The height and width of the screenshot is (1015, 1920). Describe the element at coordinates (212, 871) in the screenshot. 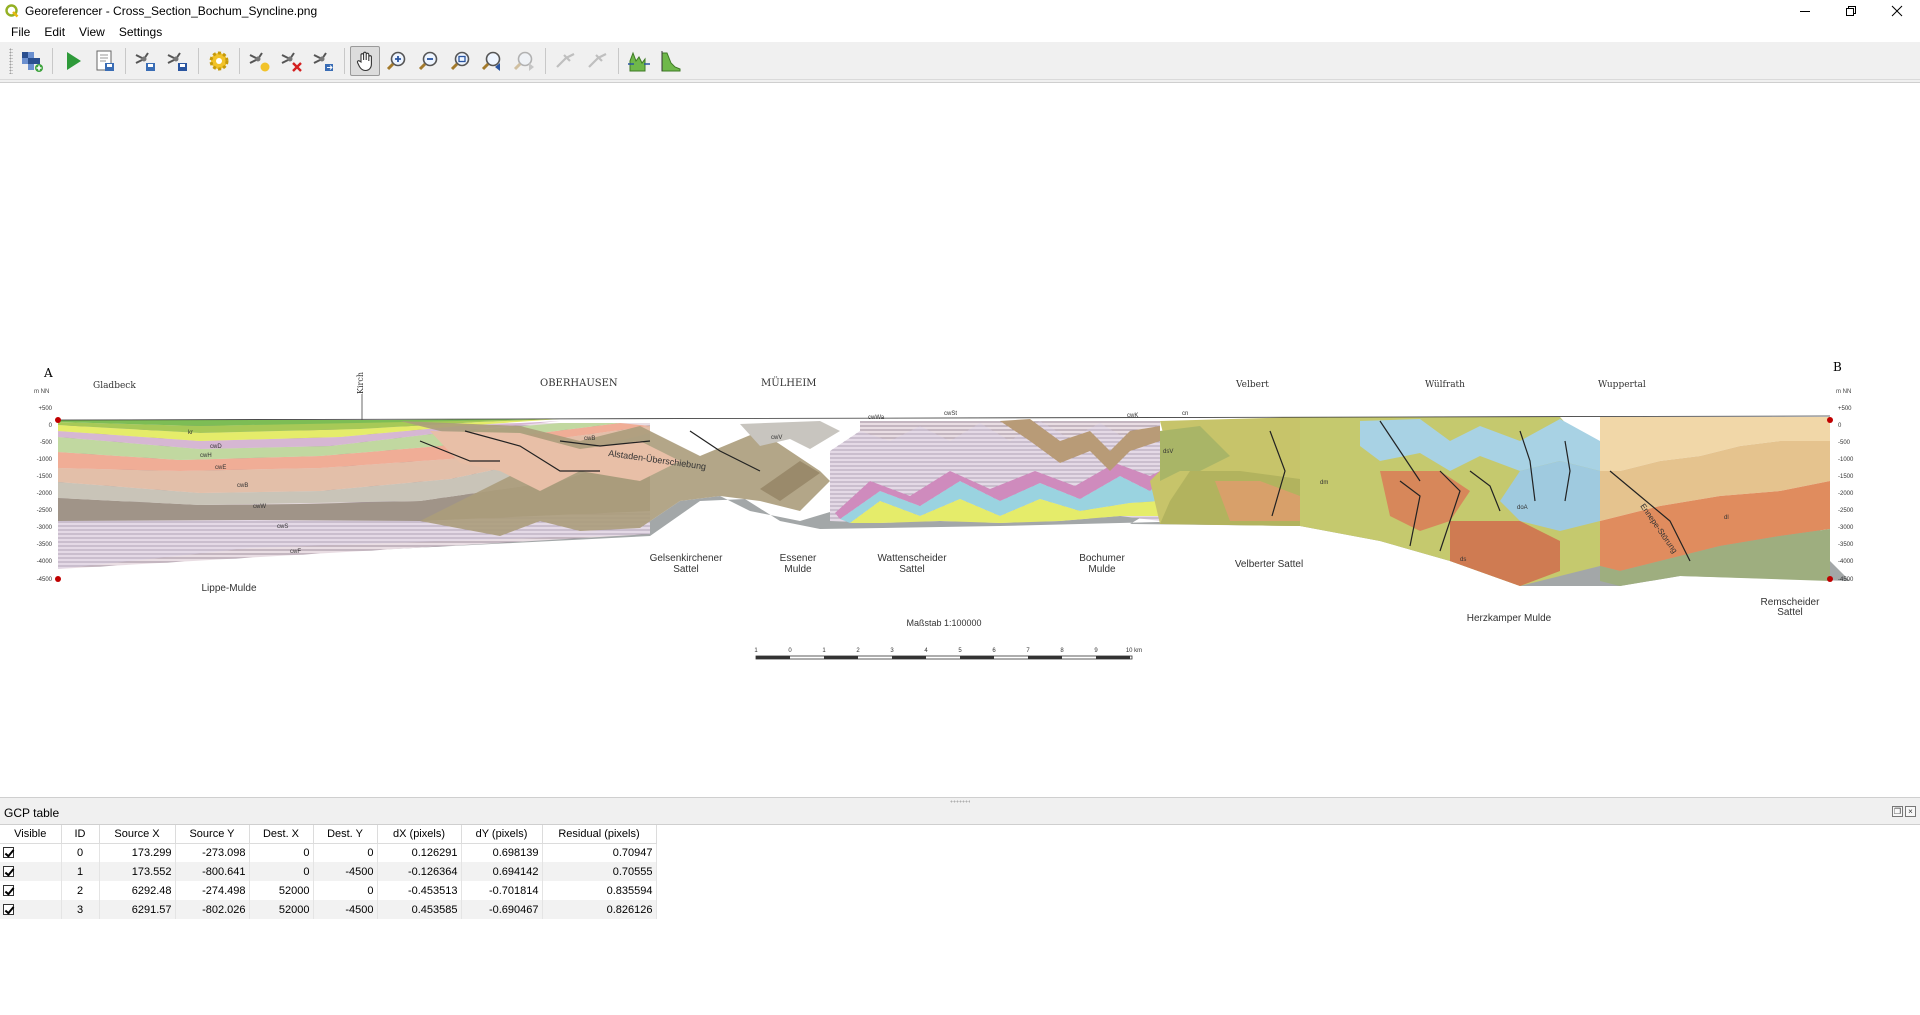

I see `source-y-cell: -800.641` at that location.